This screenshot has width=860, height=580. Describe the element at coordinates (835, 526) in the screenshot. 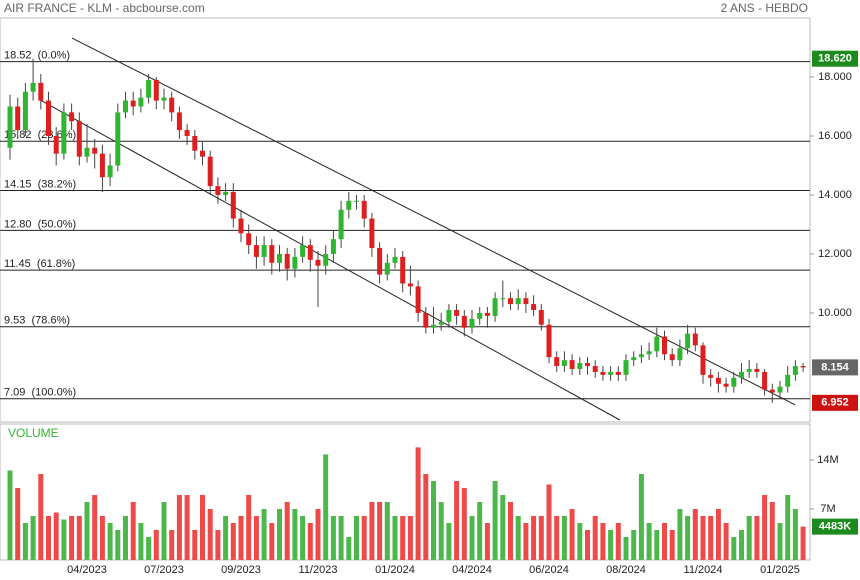

I see `volume-badge` at that location.